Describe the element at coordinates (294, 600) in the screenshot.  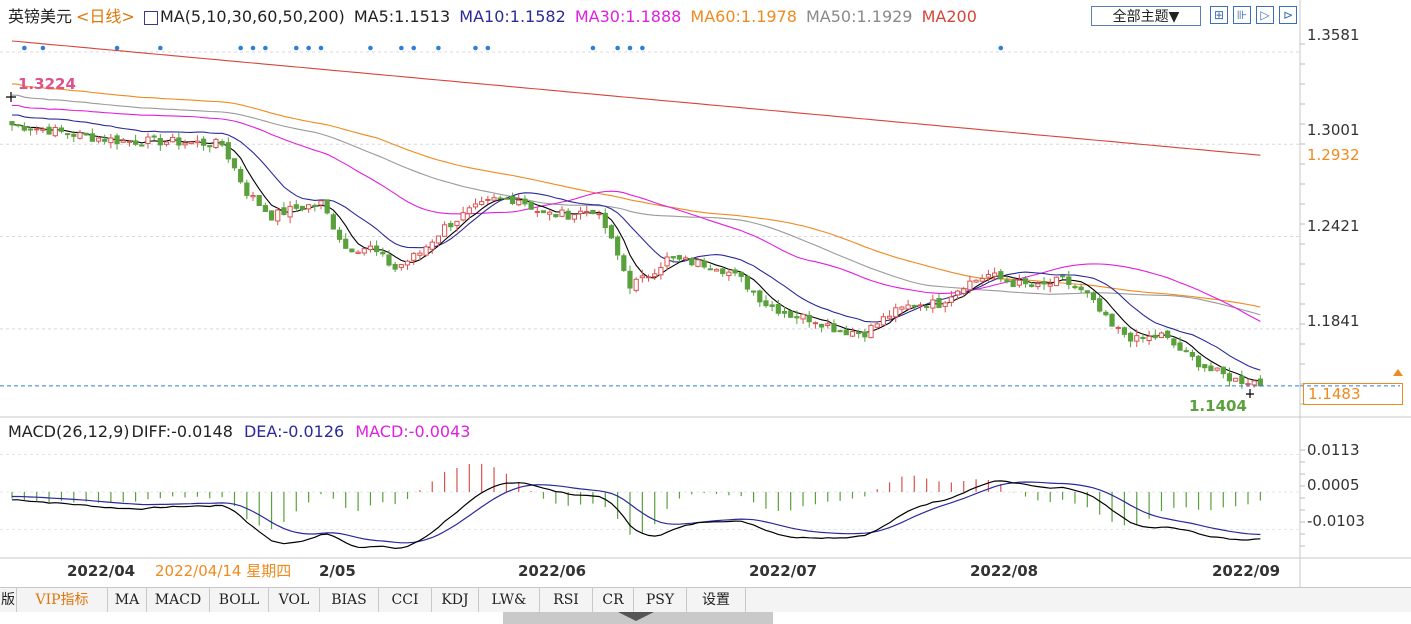
I see `tab-vol: VOL` at that location.